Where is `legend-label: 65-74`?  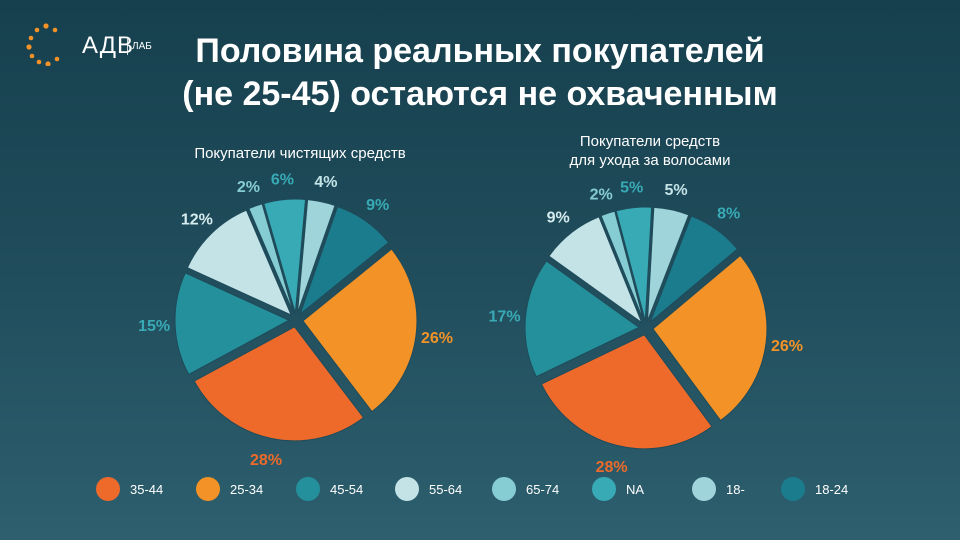 legend-label: 65-74 is located at coordinates (543, 489).